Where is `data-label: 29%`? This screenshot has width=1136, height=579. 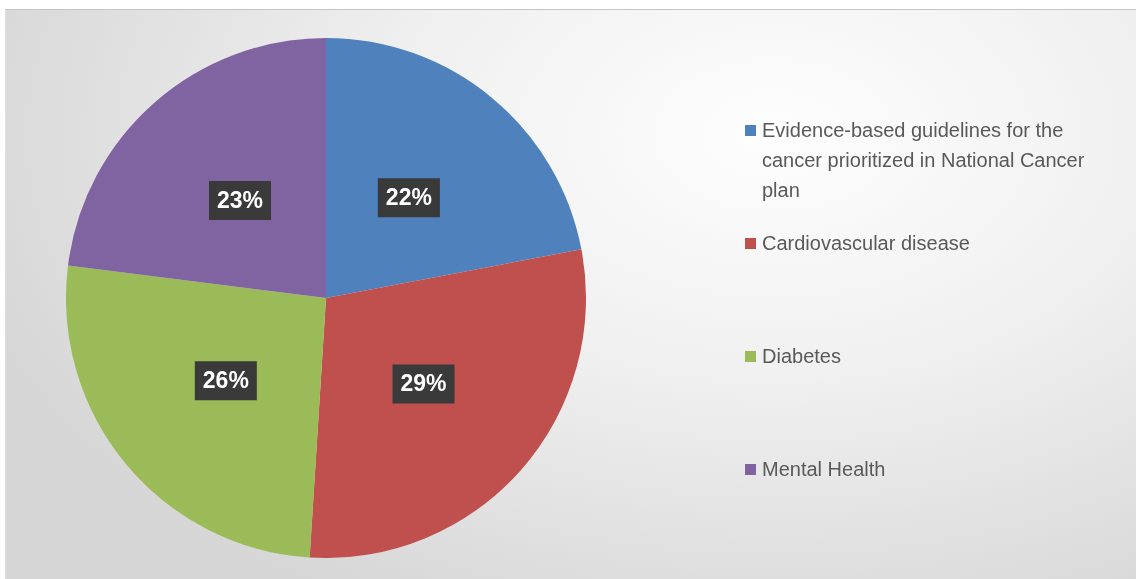 data-label: 29% is located at coordinates (423, 383).